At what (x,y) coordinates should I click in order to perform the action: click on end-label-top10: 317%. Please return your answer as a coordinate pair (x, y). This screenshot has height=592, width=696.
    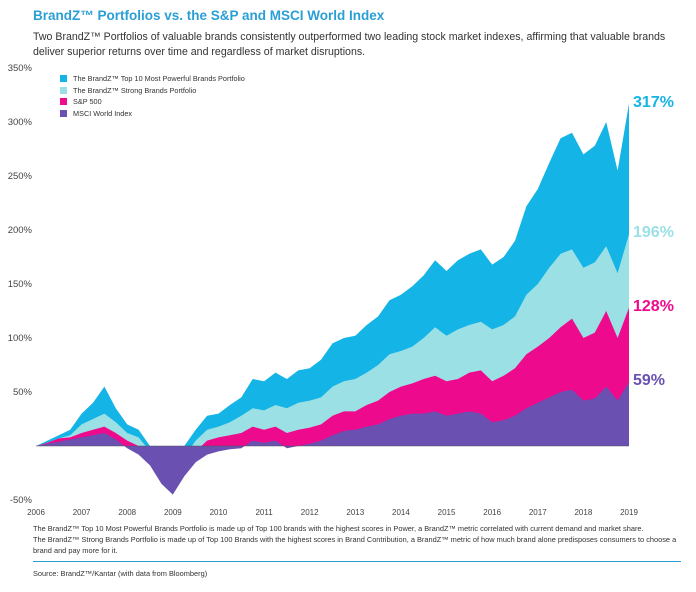
    Looking at the image, I should click on (653, 102).